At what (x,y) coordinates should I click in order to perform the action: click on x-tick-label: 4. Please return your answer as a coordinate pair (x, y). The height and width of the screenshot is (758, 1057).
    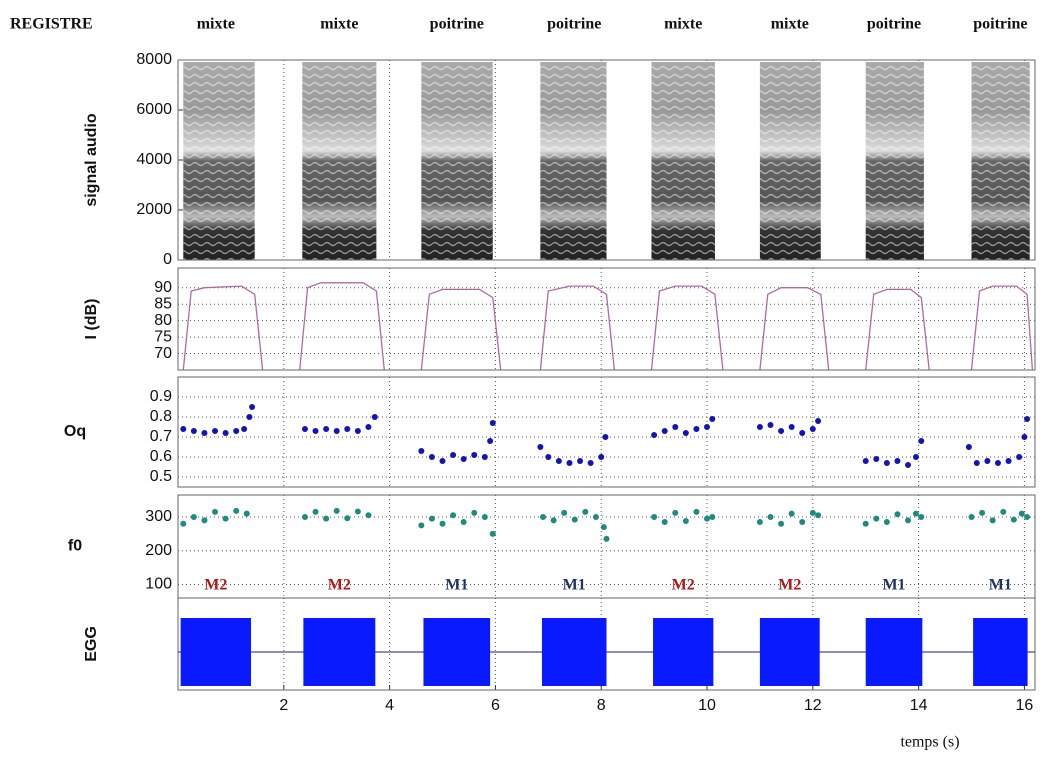
    Looking at the image, I should click on (389, 705).